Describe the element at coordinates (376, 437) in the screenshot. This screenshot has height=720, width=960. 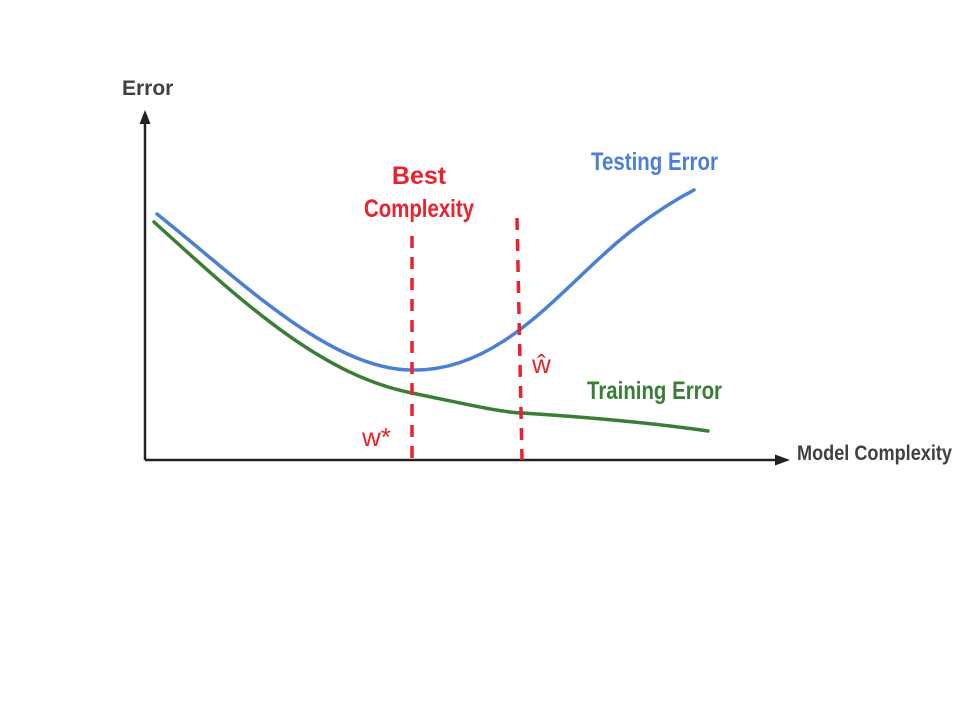
I see `w-star-label: w*` at that location.